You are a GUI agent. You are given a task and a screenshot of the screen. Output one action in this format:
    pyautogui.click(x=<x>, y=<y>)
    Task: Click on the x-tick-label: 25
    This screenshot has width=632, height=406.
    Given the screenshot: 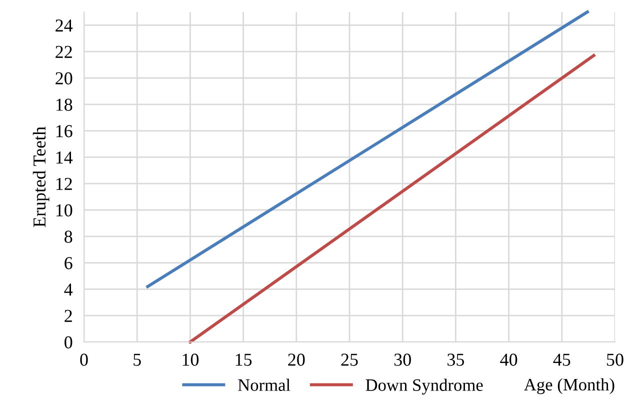 What is the action you would take?
    pyautogui.click(x=349, y=360)
    